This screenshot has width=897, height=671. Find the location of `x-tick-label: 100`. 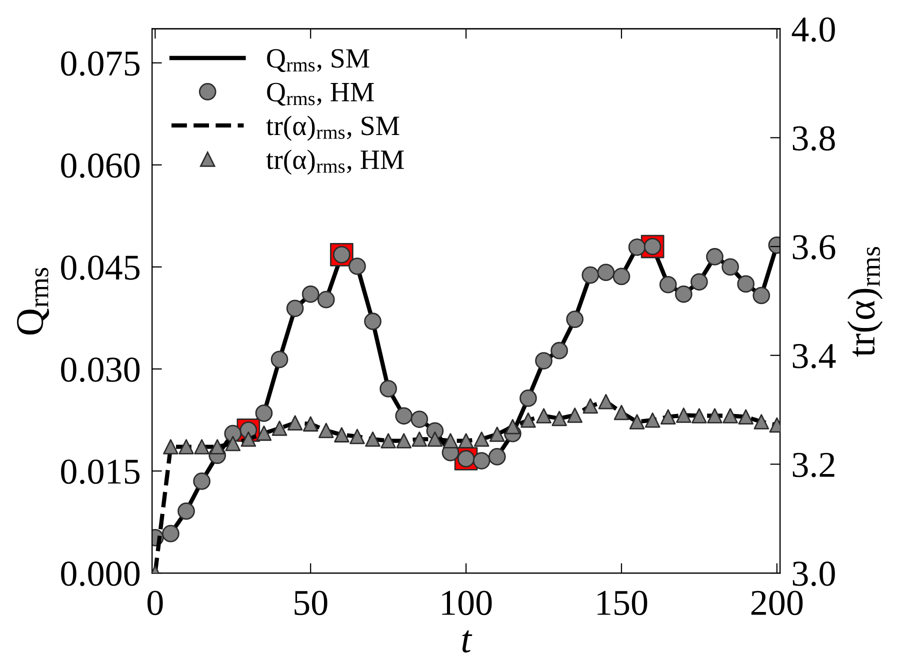

x-tick-label: 100 is located at coordinates (467, 603).